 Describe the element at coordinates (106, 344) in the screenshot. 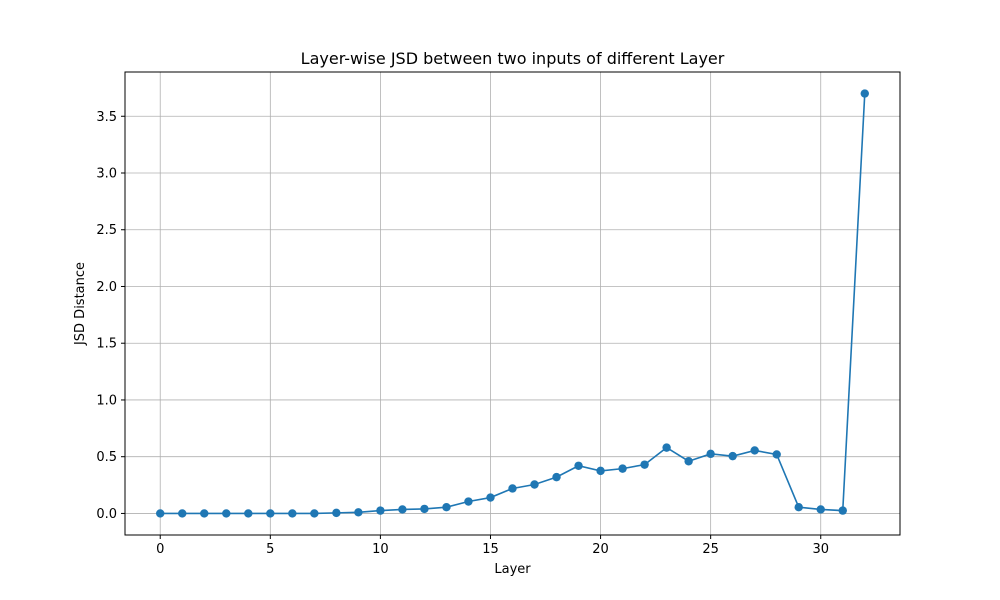

I see `y-tick-label: 1.5` at that location.